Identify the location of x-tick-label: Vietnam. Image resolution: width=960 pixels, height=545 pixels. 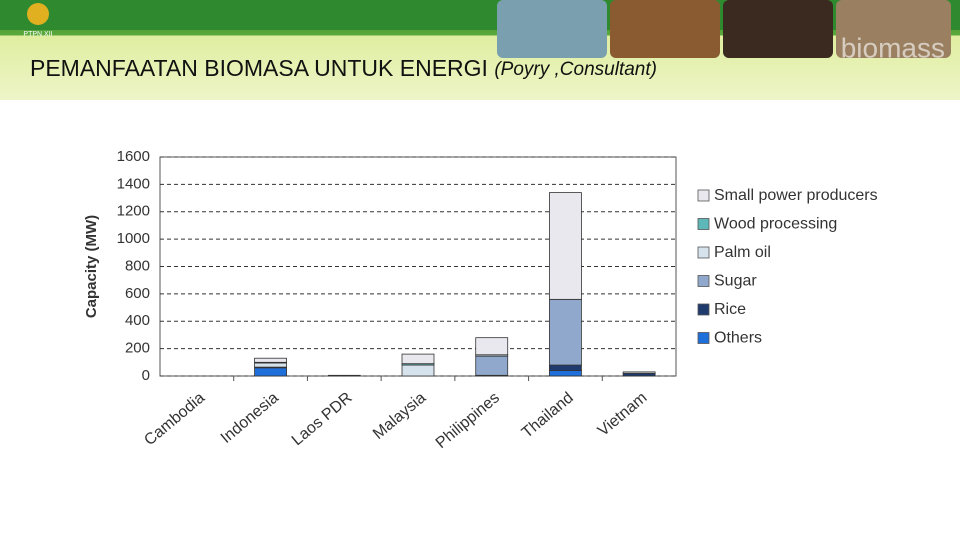
(623, 414).